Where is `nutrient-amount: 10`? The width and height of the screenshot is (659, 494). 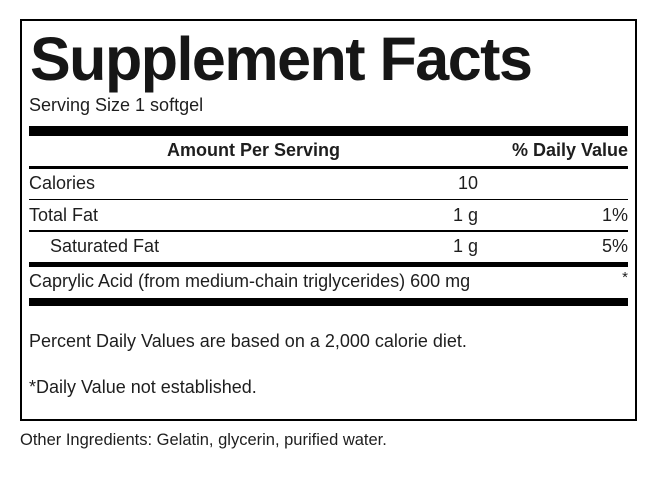
nutrient-amount: 10 is located at coordinates (467, 183).